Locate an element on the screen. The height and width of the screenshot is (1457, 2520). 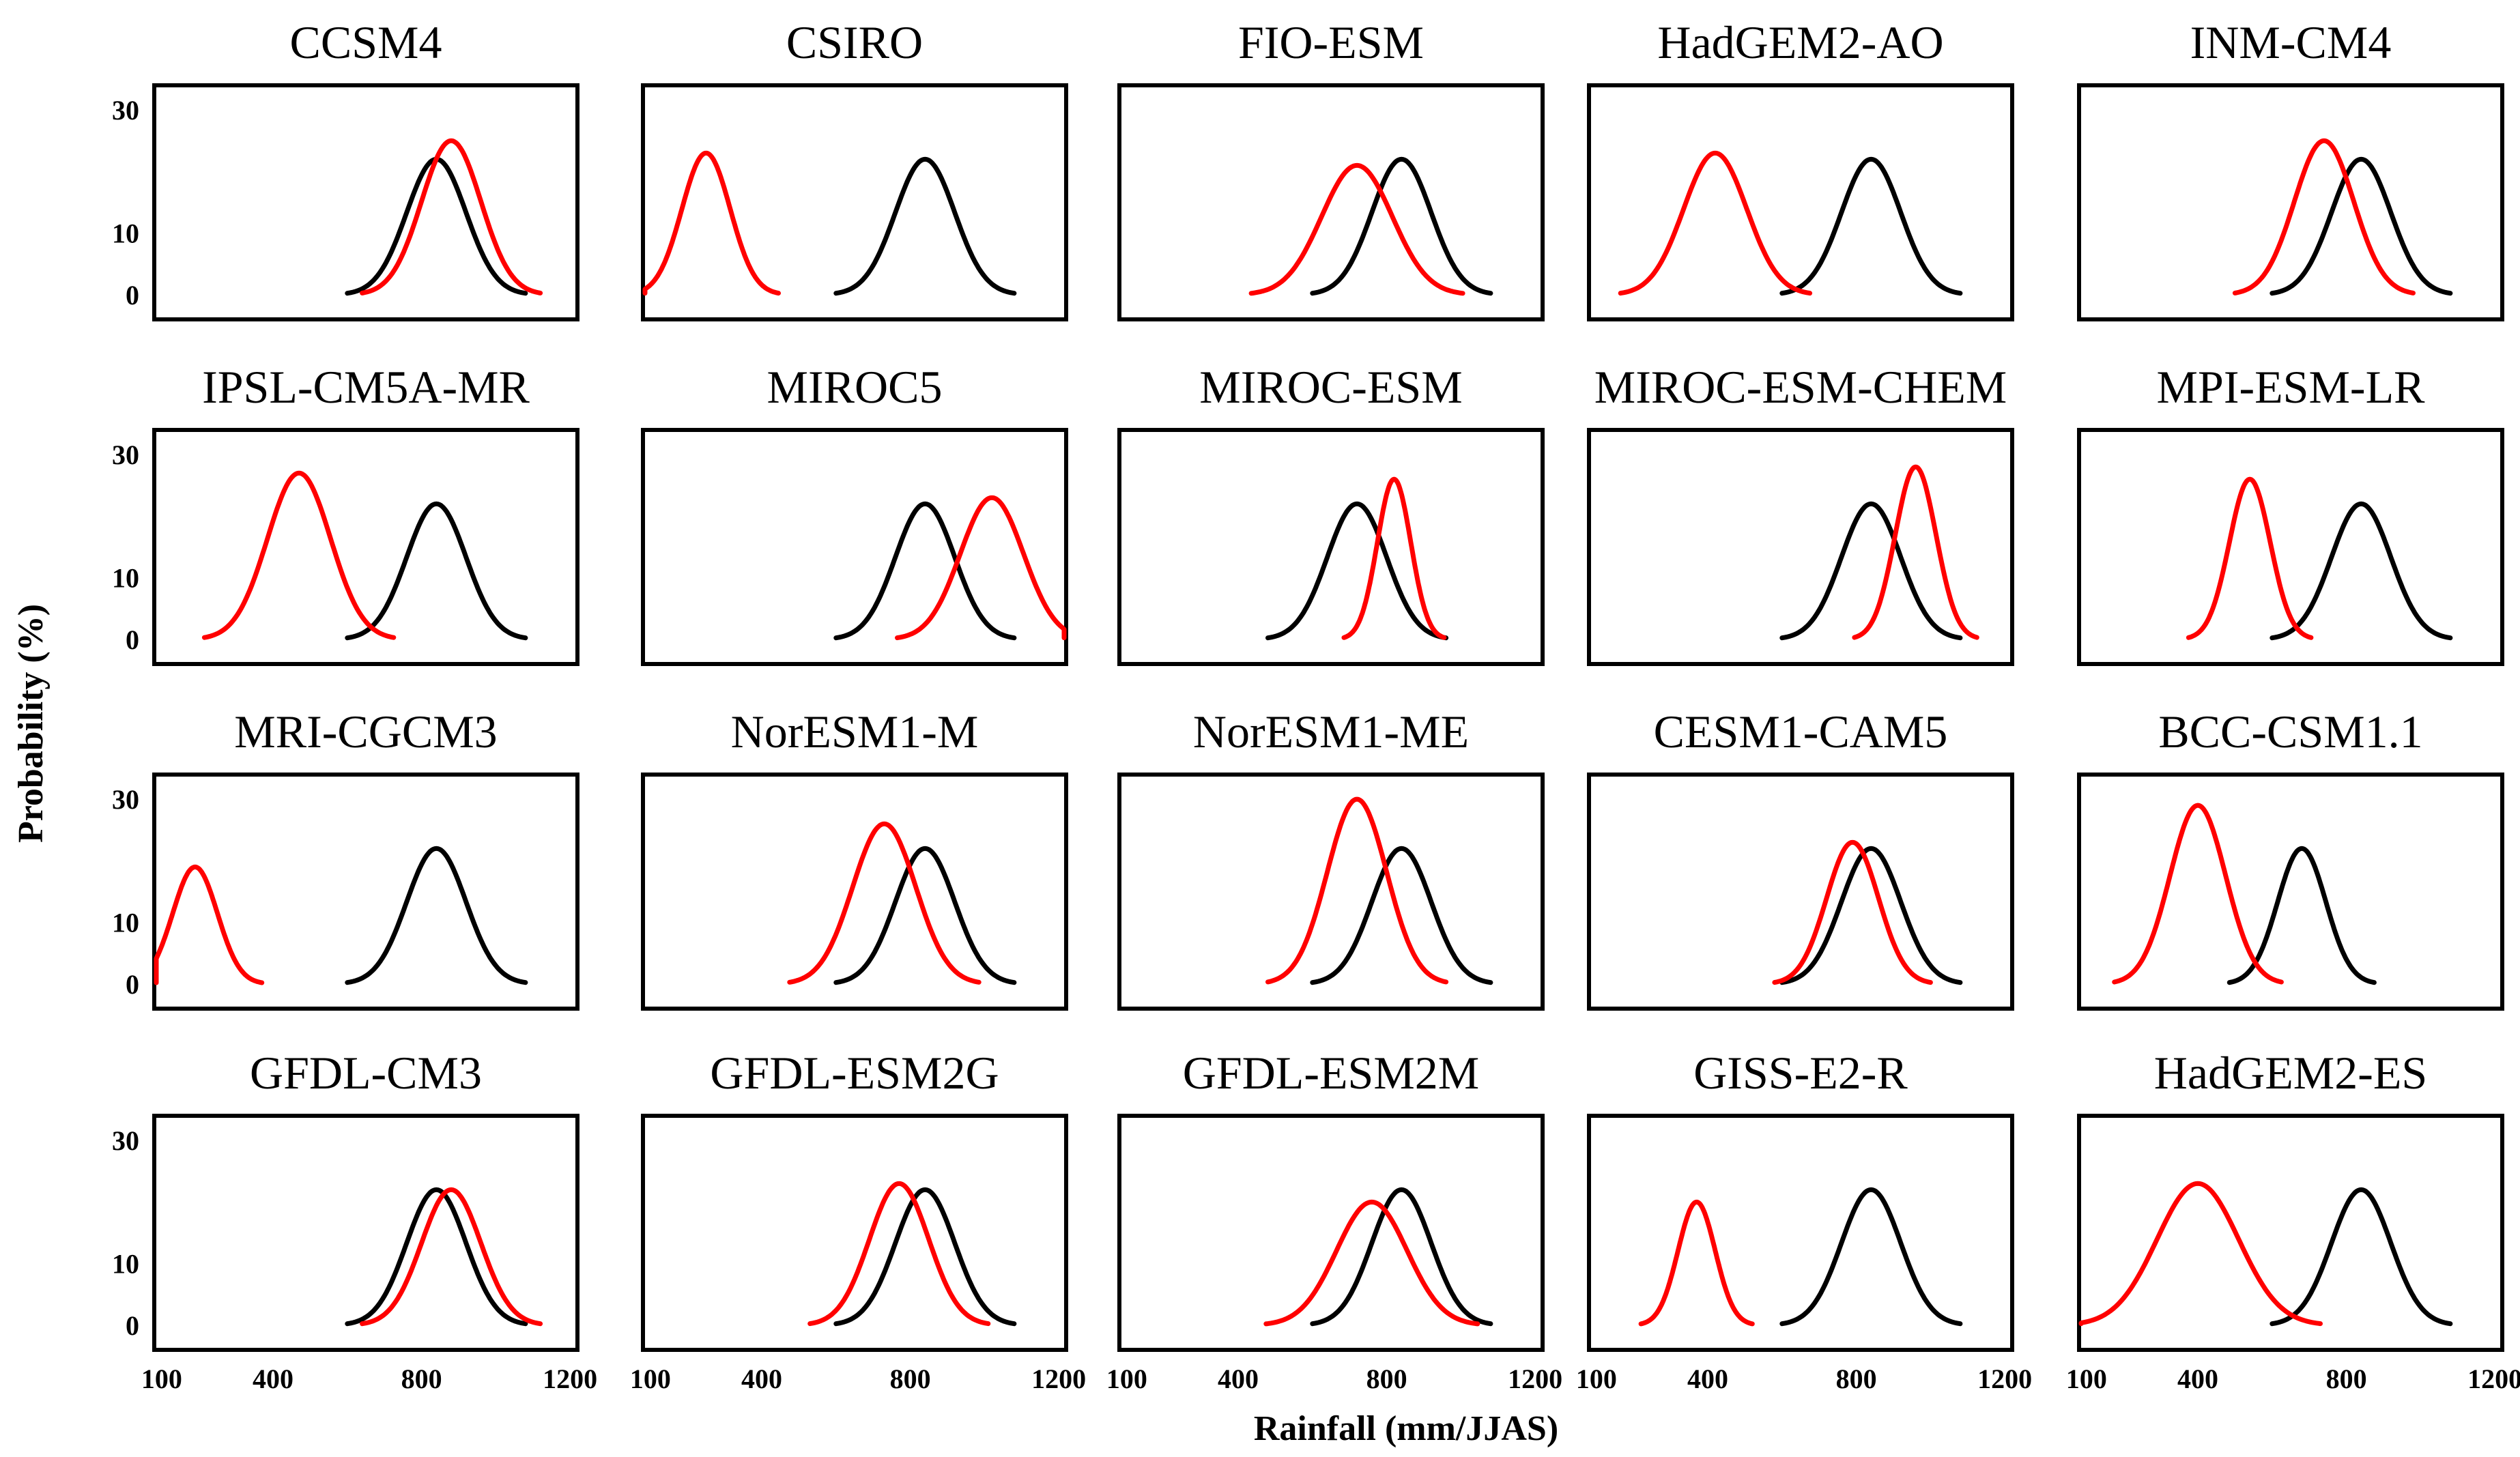
panel-title: CESM1-CAM5 is located at coordinates (1801, 732).